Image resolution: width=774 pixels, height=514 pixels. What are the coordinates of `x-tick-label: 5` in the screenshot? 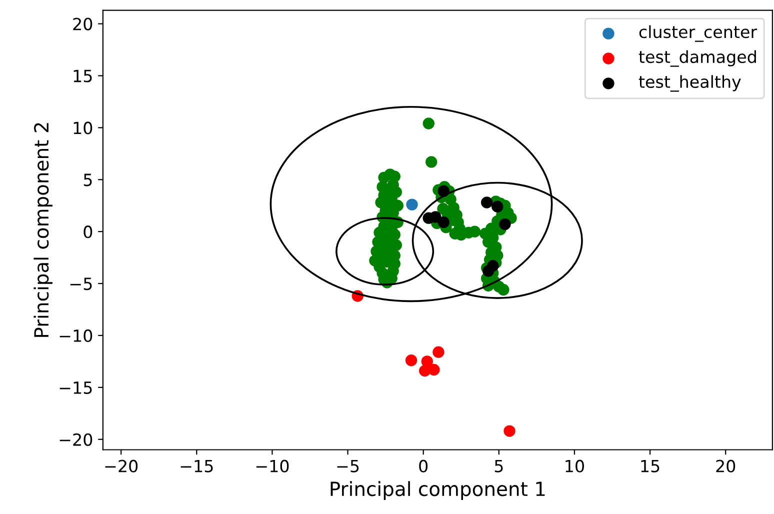 It's located at (498, 466).